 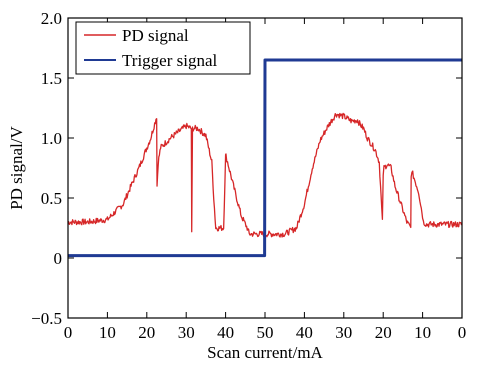 What do you see at coordinates (265, 352) in the screenshot?
I see `x-axis-label: Scan current/mA` at bounding box center [265, 352].